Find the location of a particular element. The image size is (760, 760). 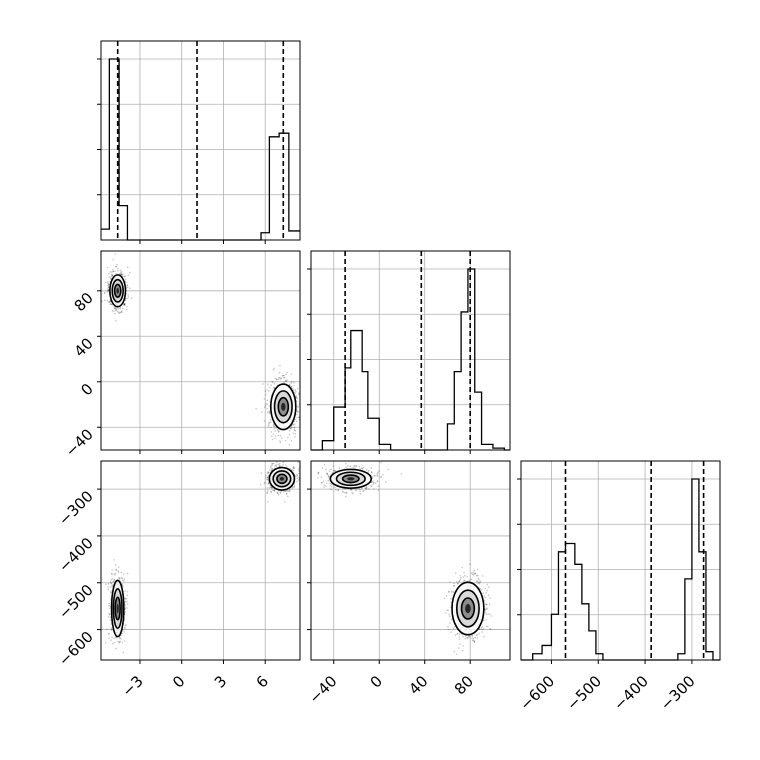

x-tick-label-p0: 6 is located at coordinates (262, 681).